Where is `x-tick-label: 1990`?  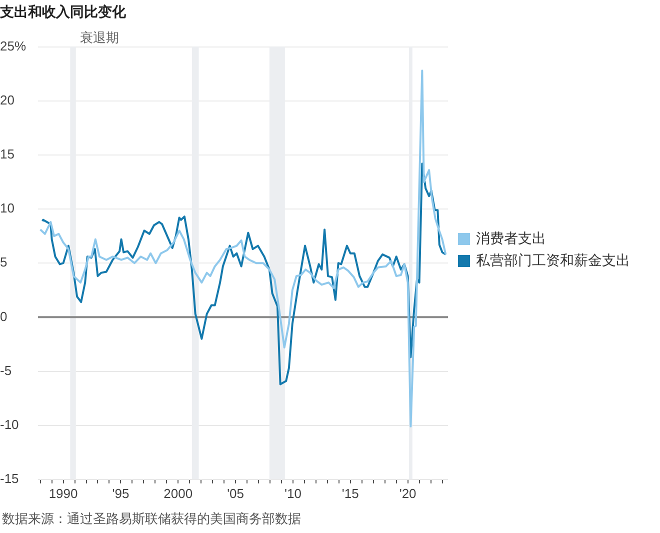
x-tick-label: 1990 is located at coordinates (63, 493).